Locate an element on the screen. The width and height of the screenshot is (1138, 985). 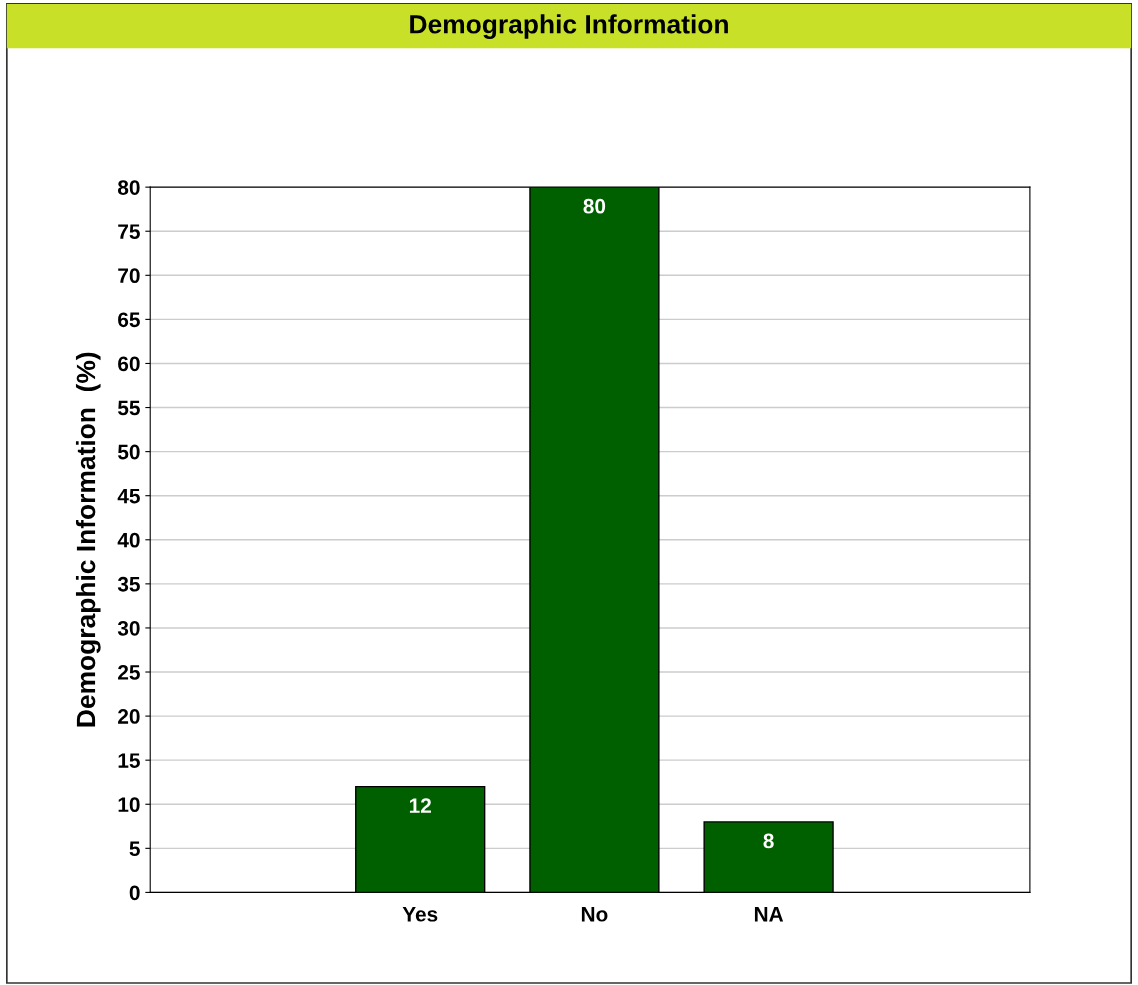
y-tick-label: 55 is located at coordinates (128, 408).